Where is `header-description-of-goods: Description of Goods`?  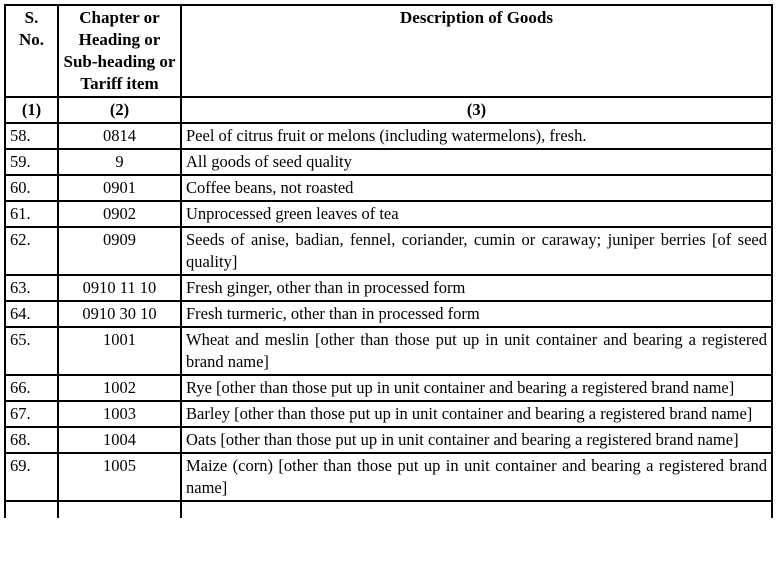
header-description-of-goods: Description of Goods is located at coordinates (476, 51).